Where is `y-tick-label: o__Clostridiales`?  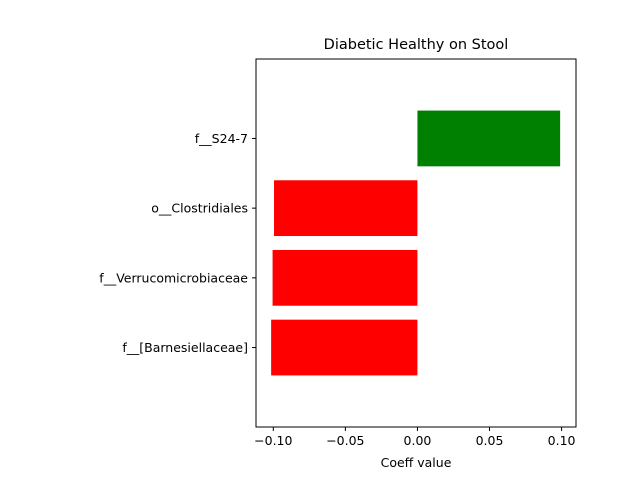
y-tick-label: o__Clostridiales is located at coordinates (199, 208).